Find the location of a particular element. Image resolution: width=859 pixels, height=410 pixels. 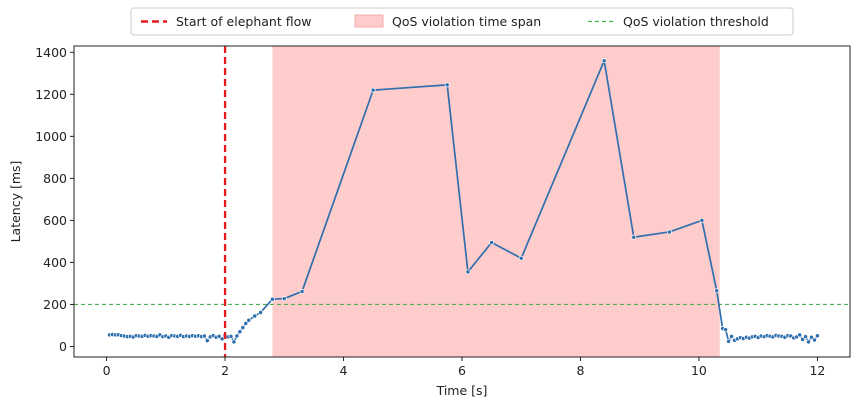

y-tick-label: 1400 is located at coordinates (51, 52).